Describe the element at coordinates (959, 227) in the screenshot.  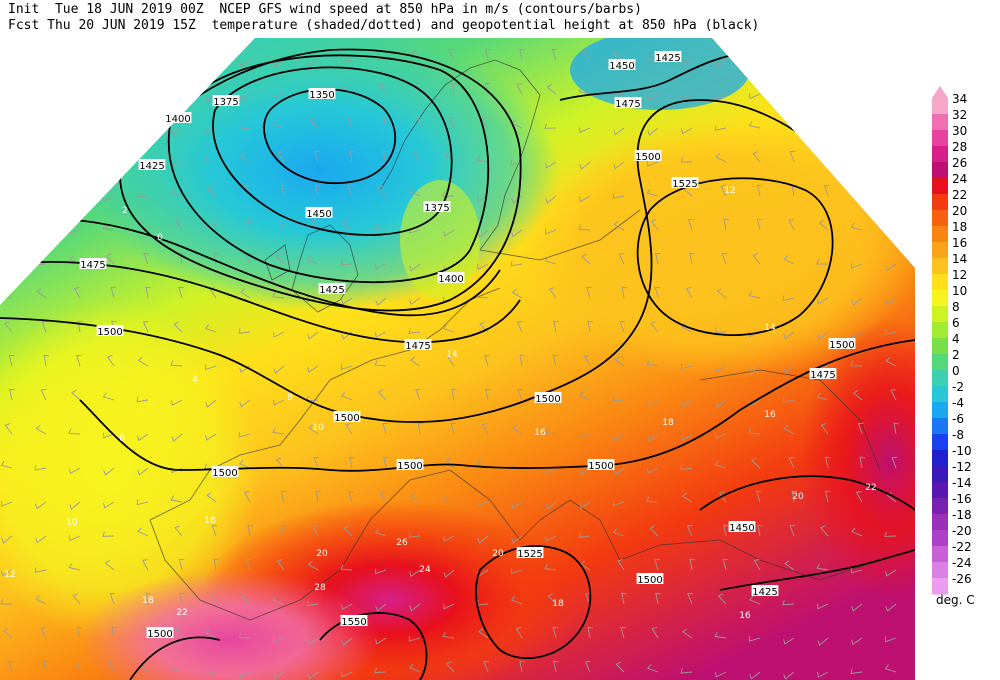
I see `colorbar-tick-label: 18` at that location.